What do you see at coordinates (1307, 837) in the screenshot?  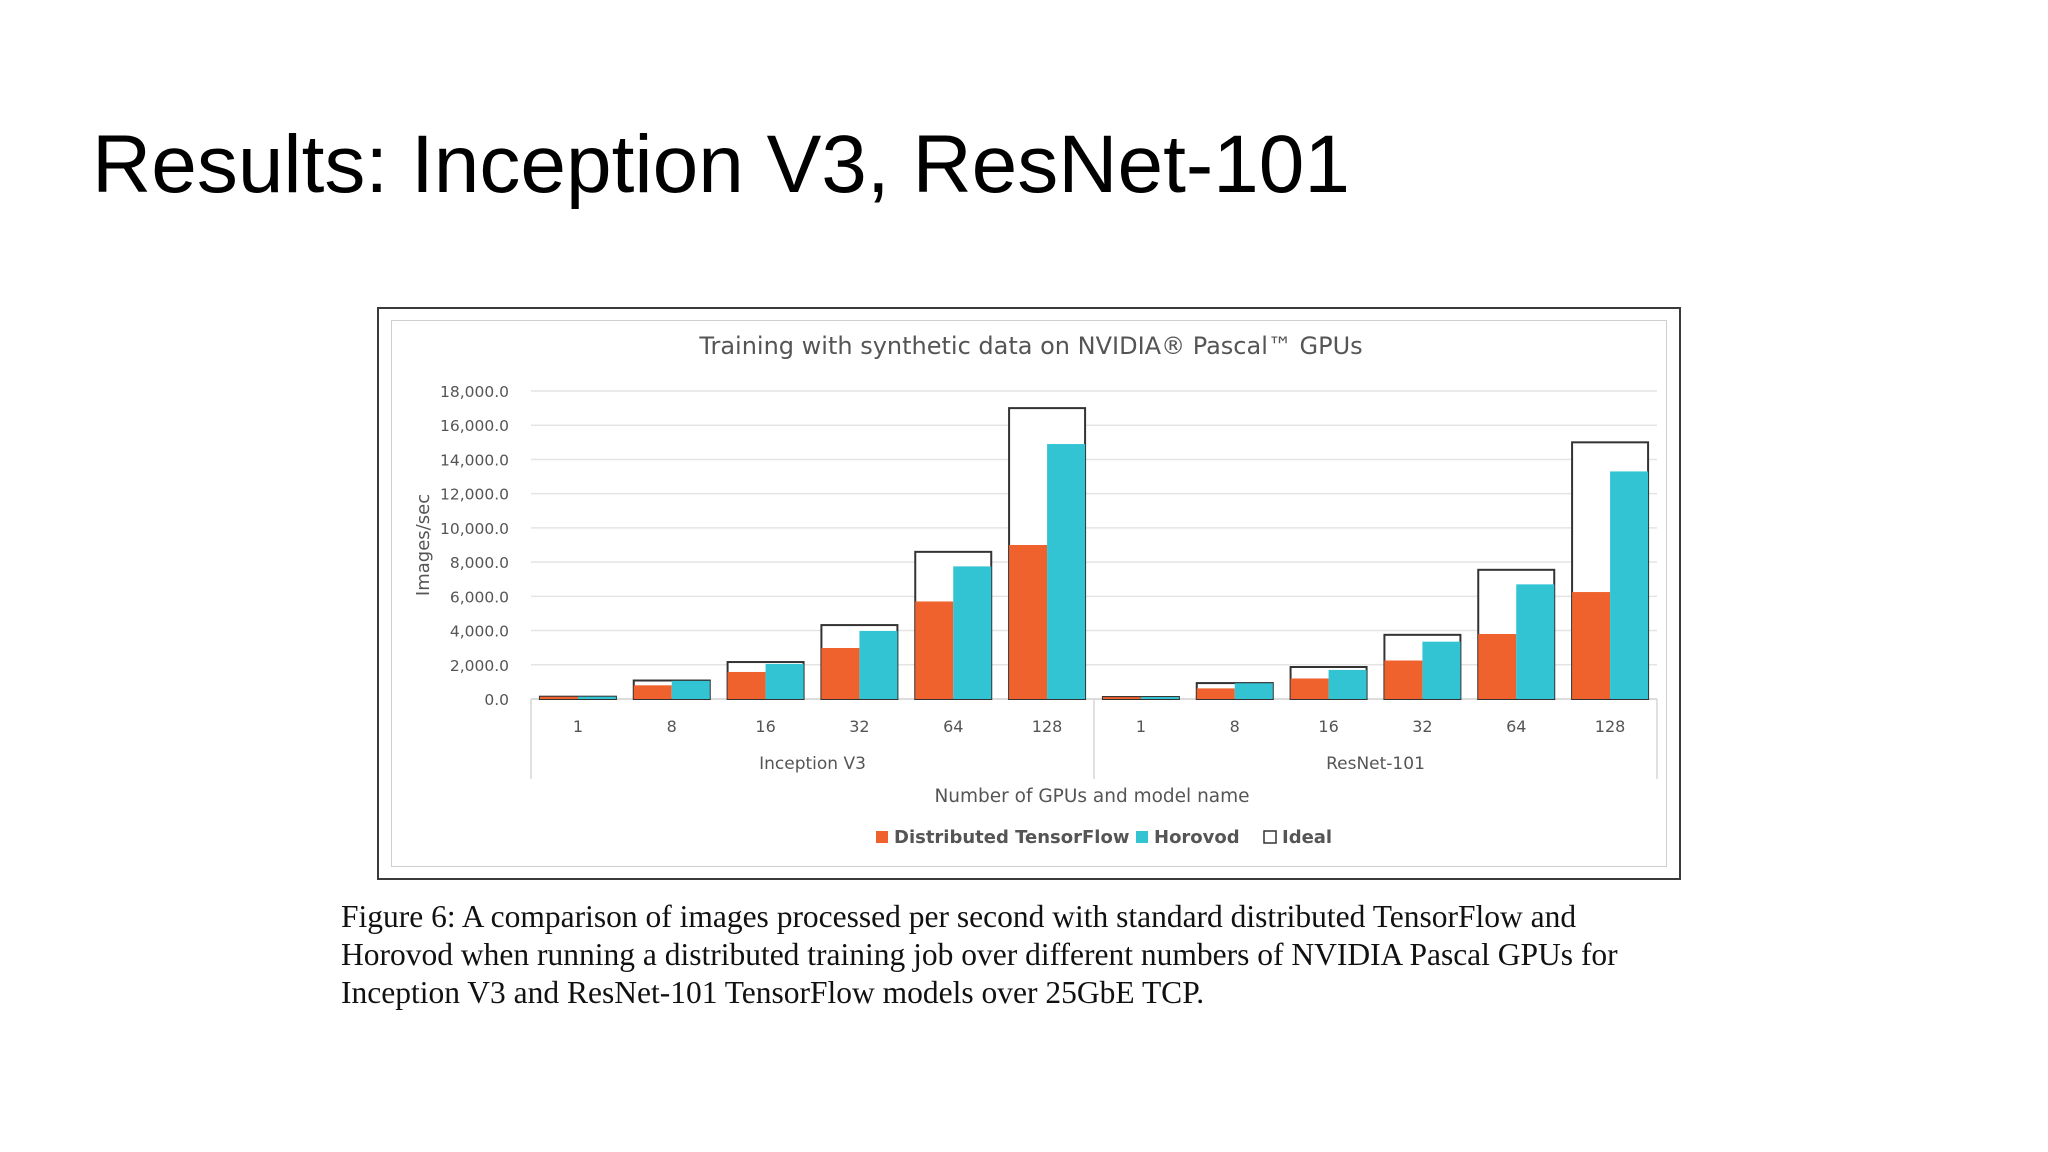 I see `legend-label: Ideal` at bounding box center [1307, 837].